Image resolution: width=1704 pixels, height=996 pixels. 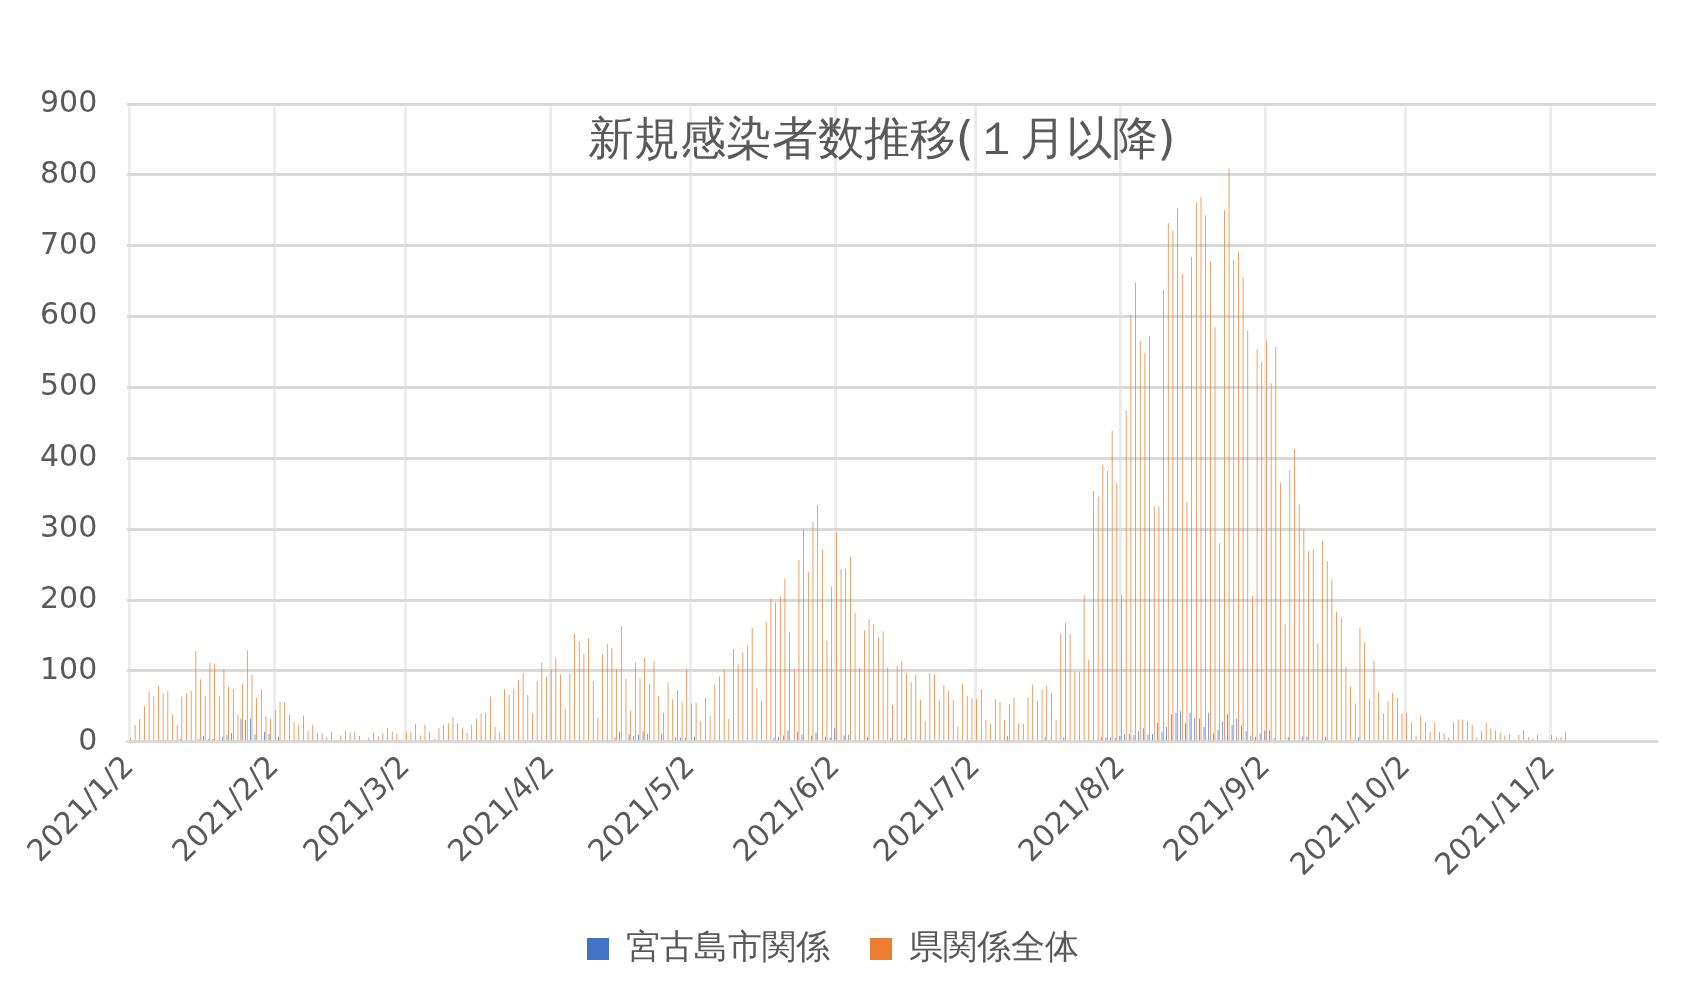 I want to click on y-tick-label: 300, so click(x=69, y=526).